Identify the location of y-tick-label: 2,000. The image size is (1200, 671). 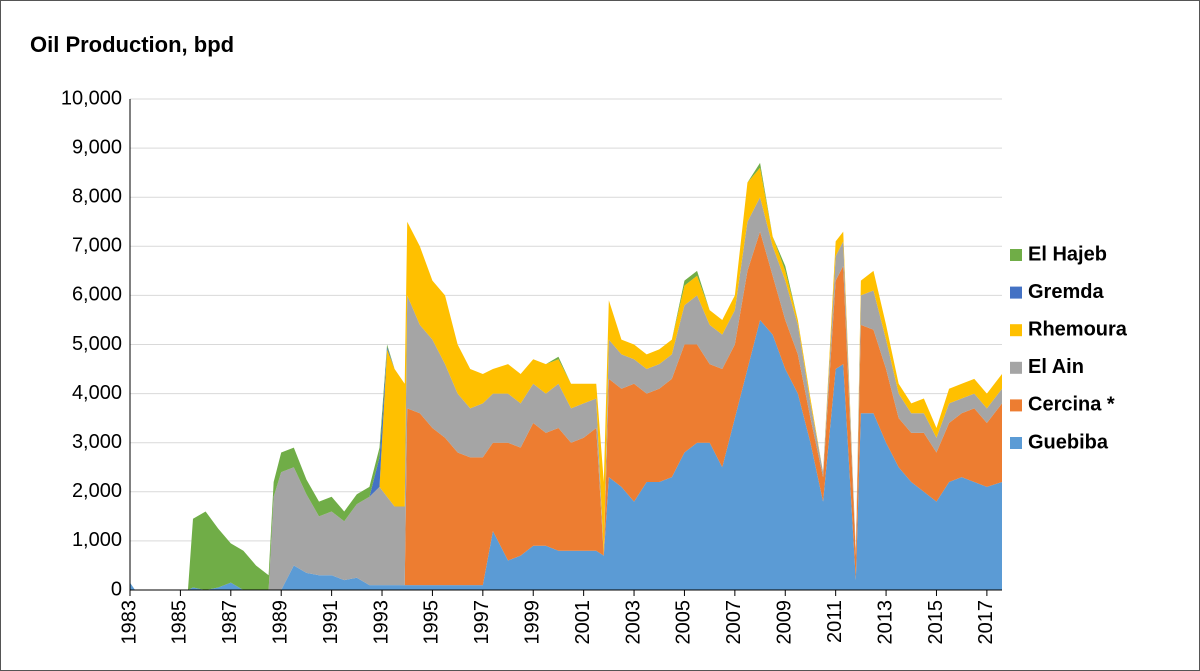
(97, 491).